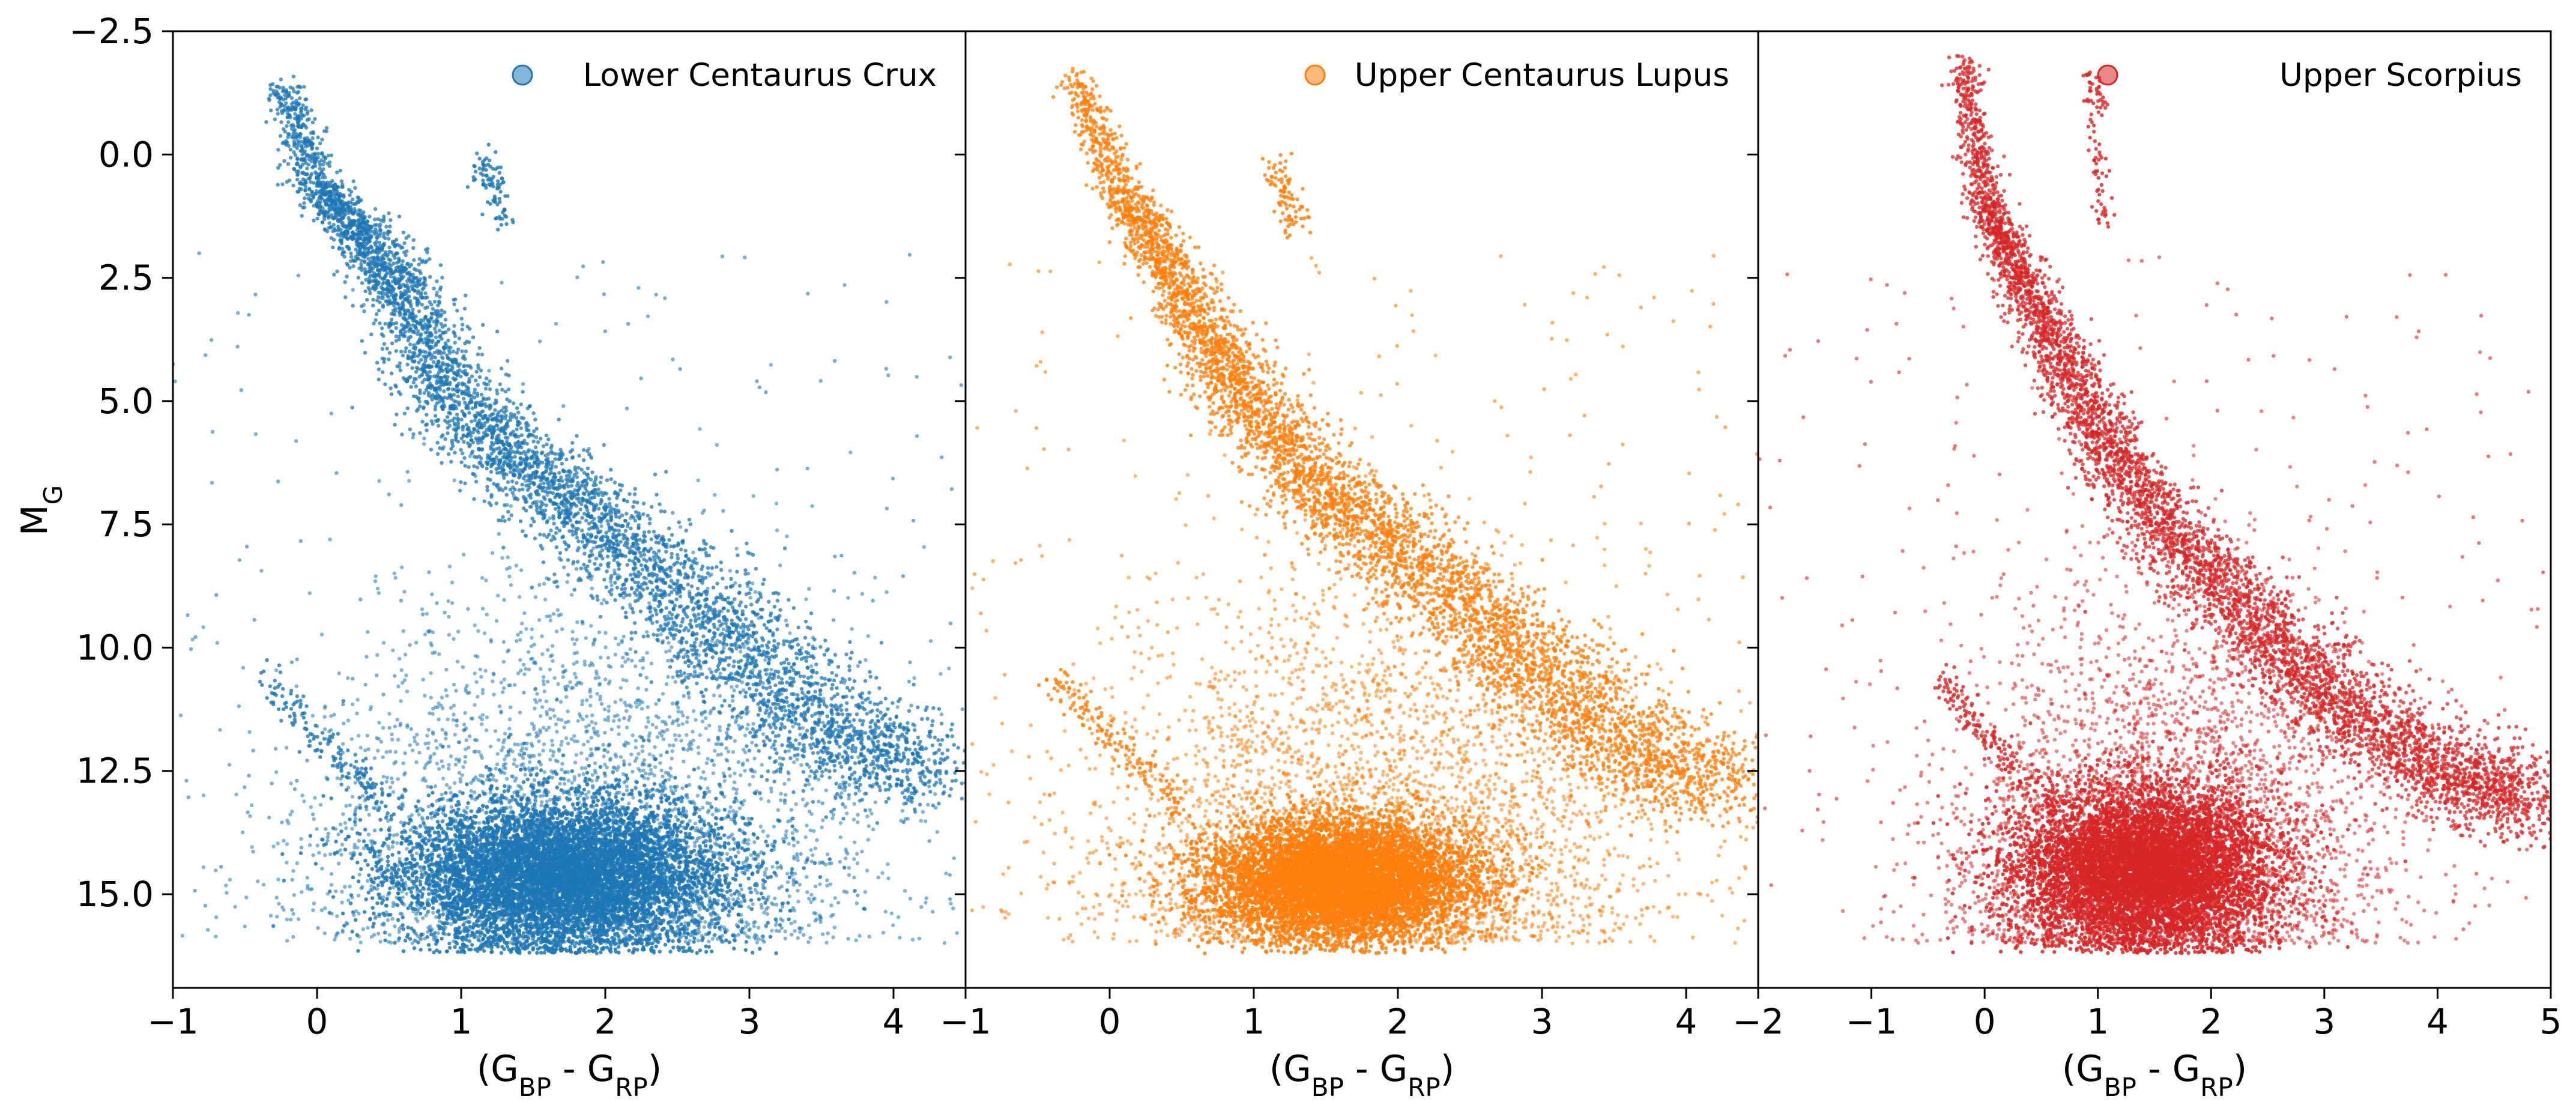 The width and height of the screenshot is (2576, 1102). I want to click on y-tick-label: 0.0, so click(126, 154).